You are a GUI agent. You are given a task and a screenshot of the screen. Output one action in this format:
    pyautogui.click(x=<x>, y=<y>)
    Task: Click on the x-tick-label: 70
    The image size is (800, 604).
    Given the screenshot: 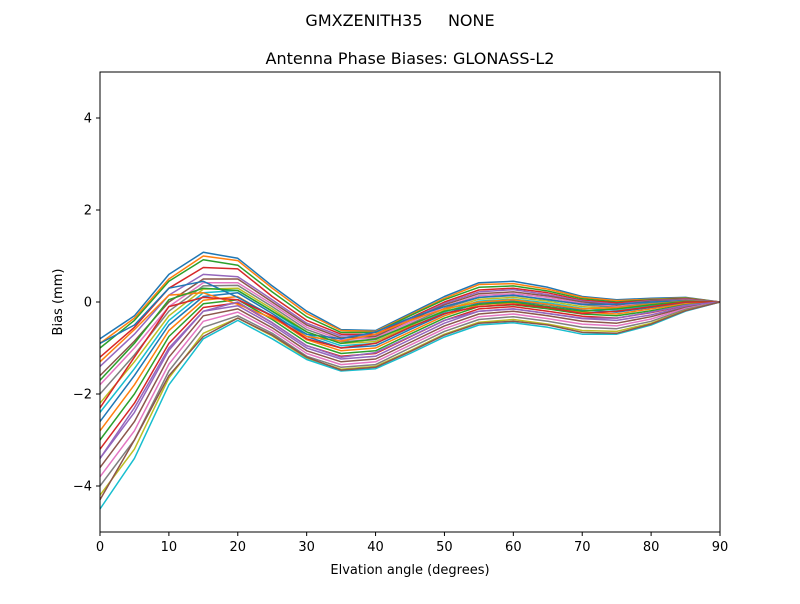 What is the action you would take?
    pyautogui.click(x=582, y=547)
    